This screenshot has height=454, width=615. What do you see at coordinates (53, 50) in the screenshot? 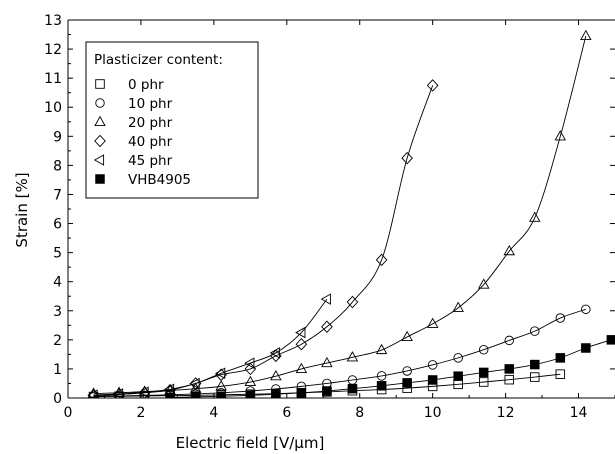
I see `y-tick-label: 12` at bounding box center [53, 50].